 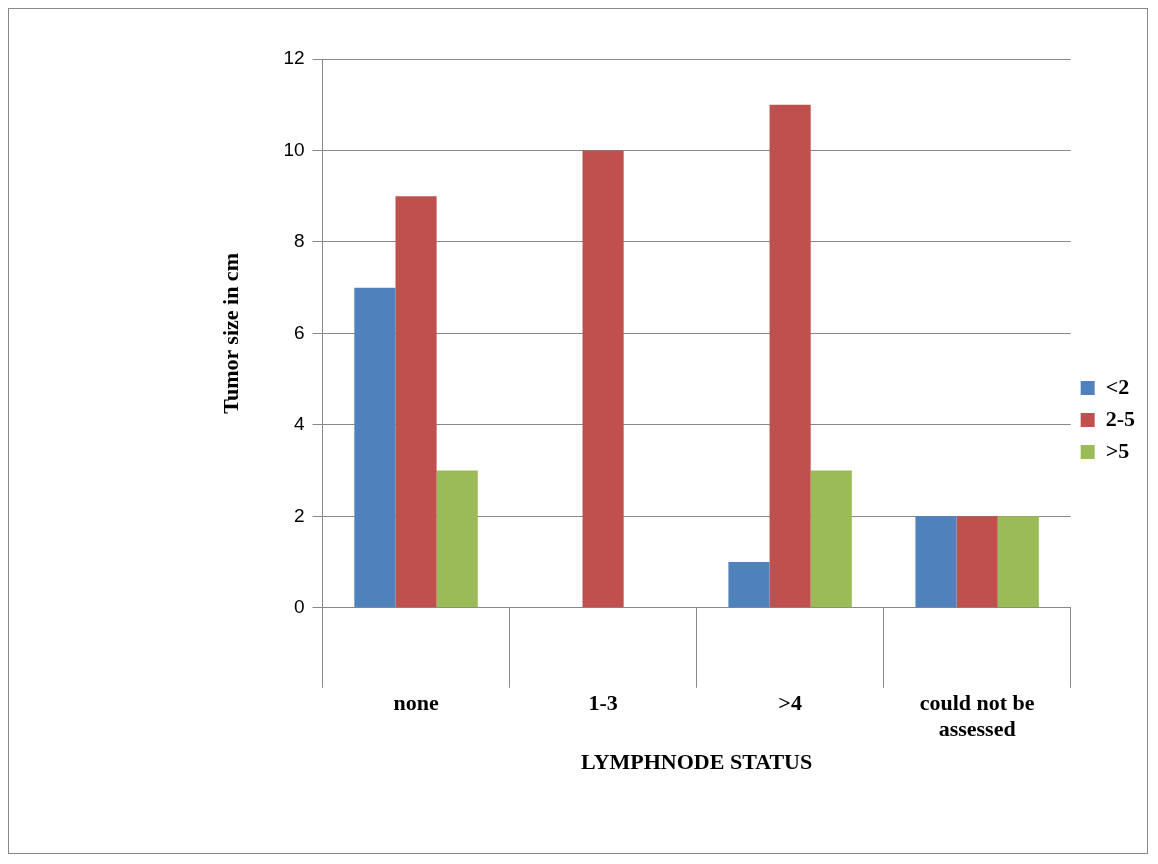 I want to click on y-tick-label: 8, so click(x=299, y=241).